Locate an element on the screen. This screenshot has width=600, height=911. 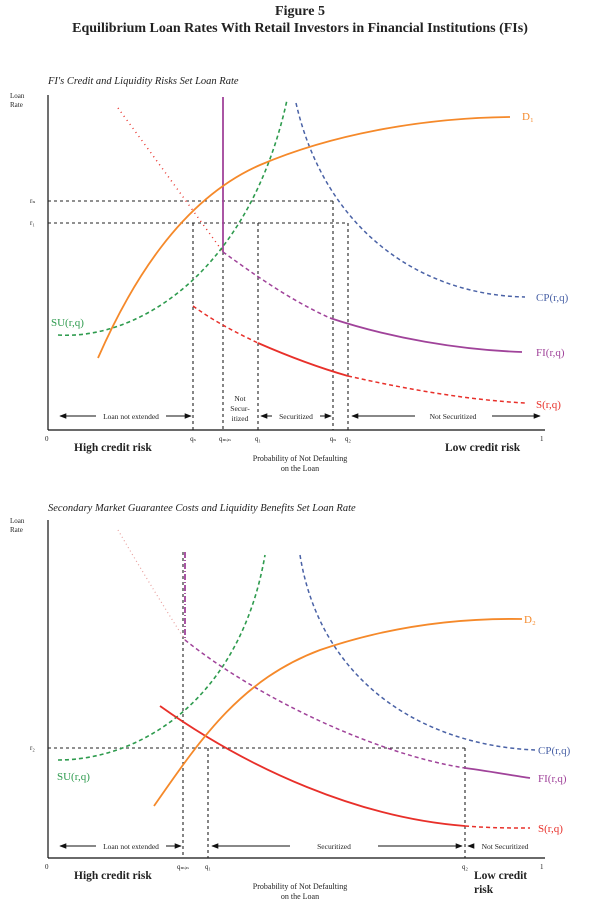
panel-2-s-curve-solid is located at coordinates (312, 766).